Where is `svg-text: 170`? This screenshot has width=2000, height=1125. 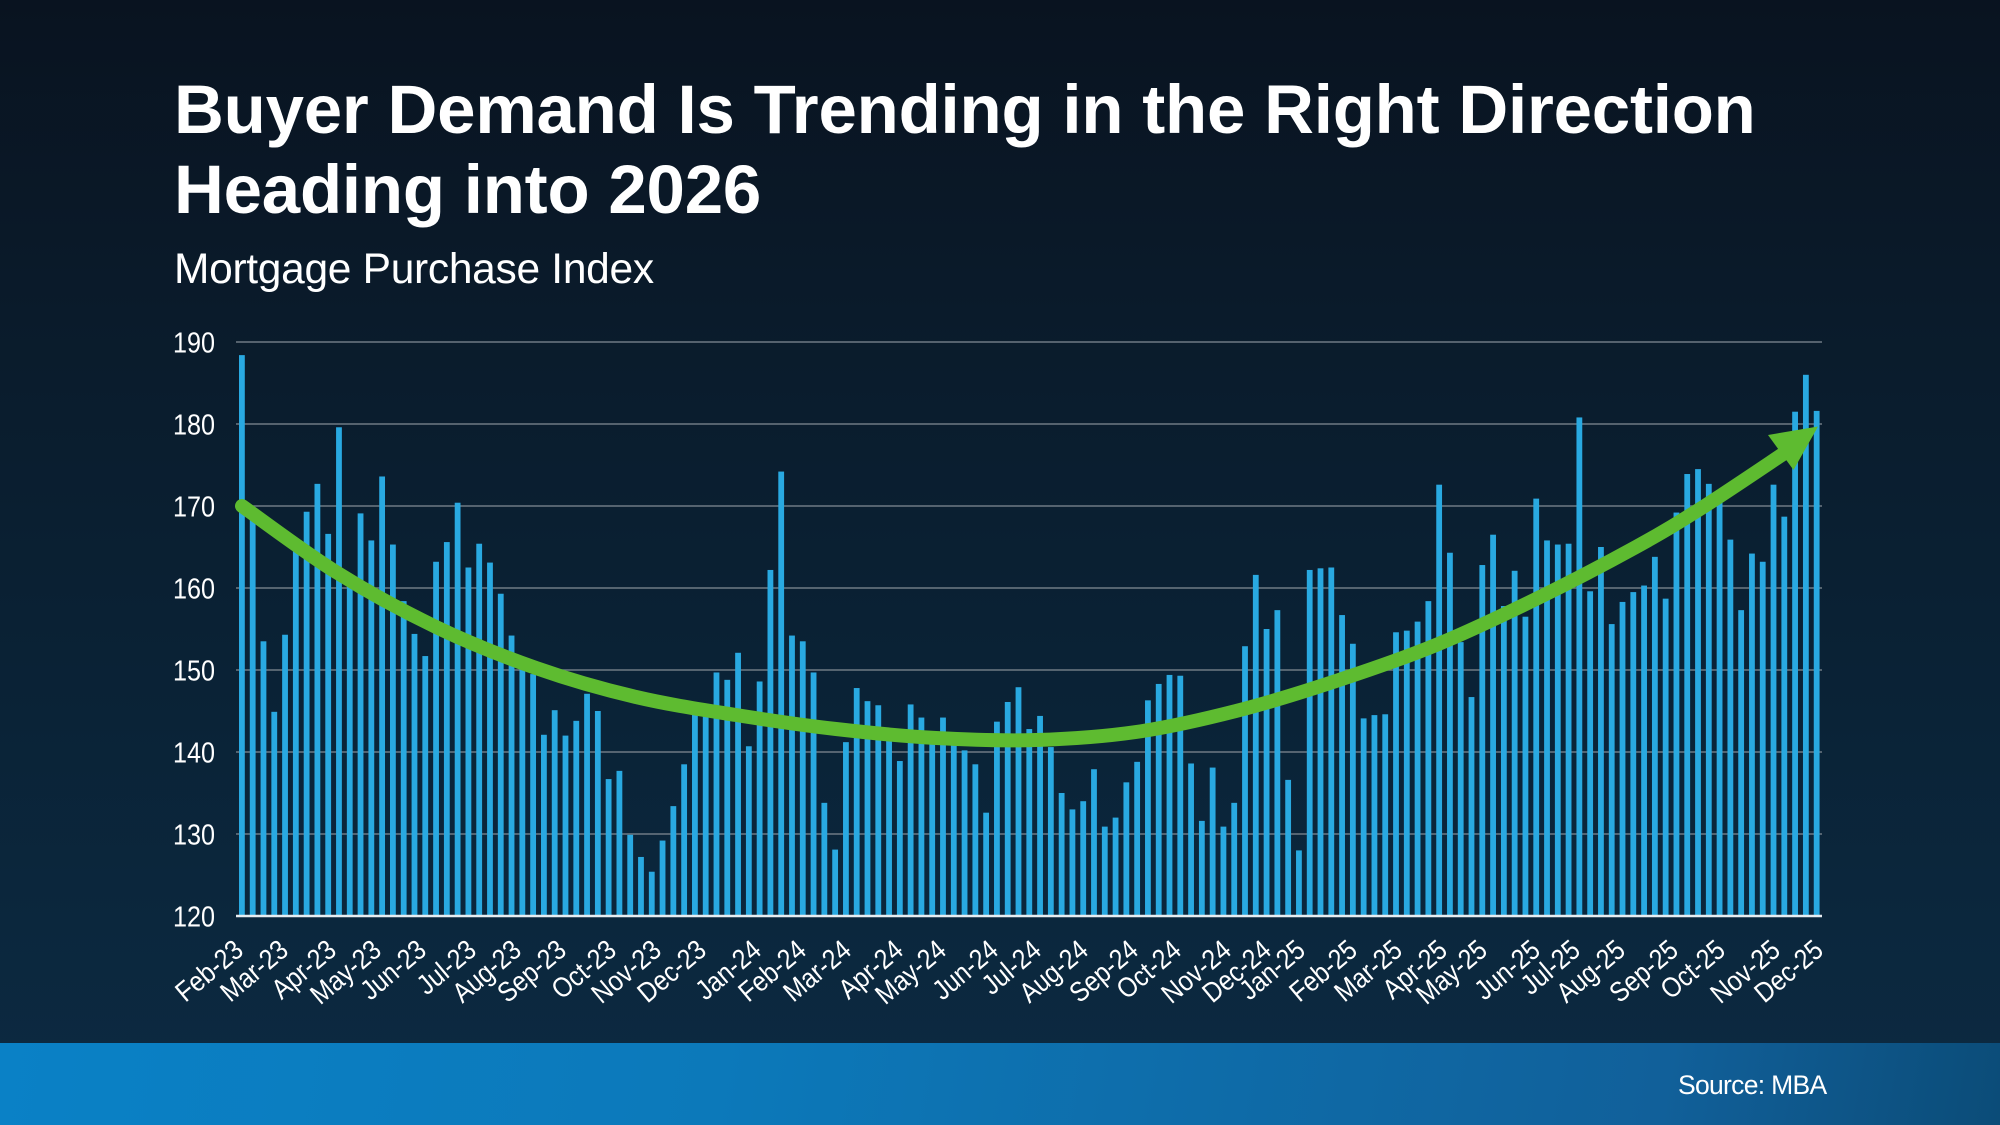 svg-text: 170 is located at coordinates (194, 508).